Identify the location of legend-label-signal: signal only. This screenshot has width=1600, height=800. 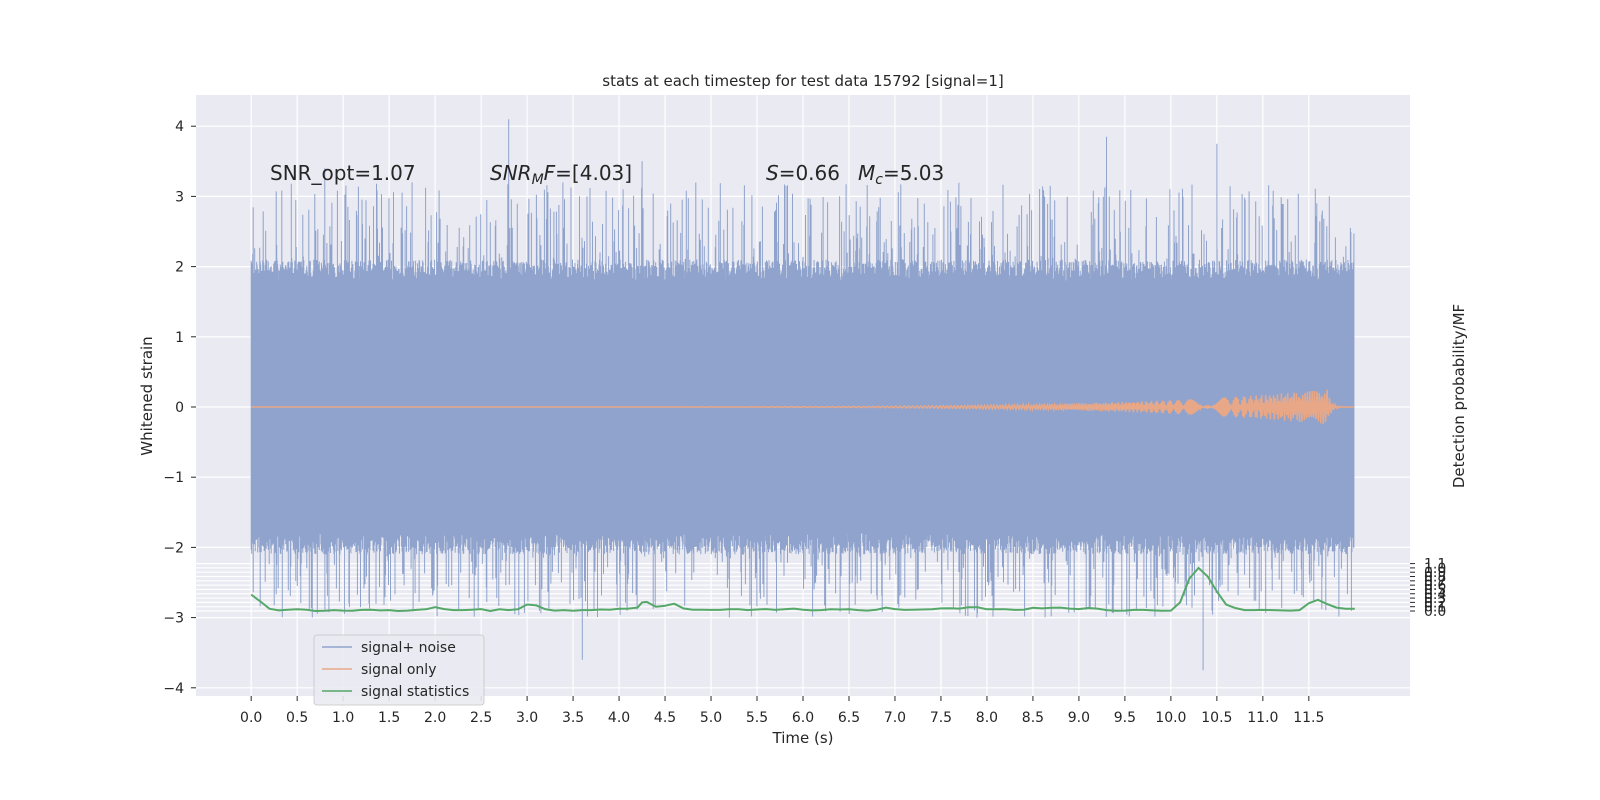
(398, 670).